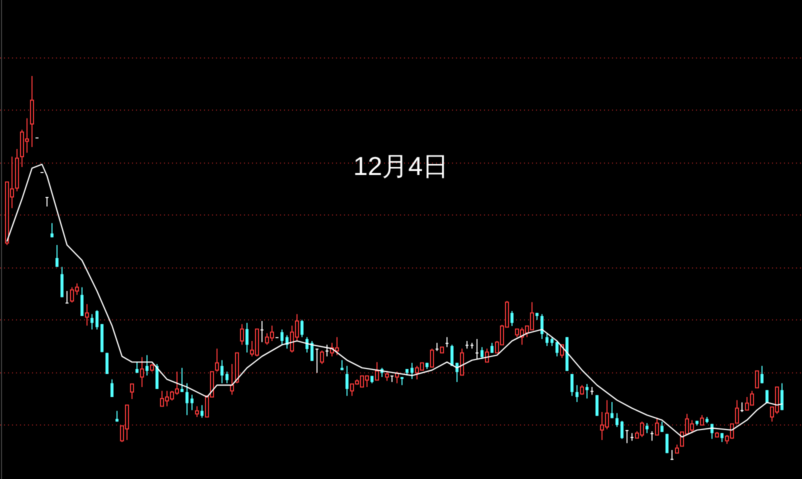  Describe the element at coordinates (401, 166) in the screenshot. I see `title: 12月4日` at that location.